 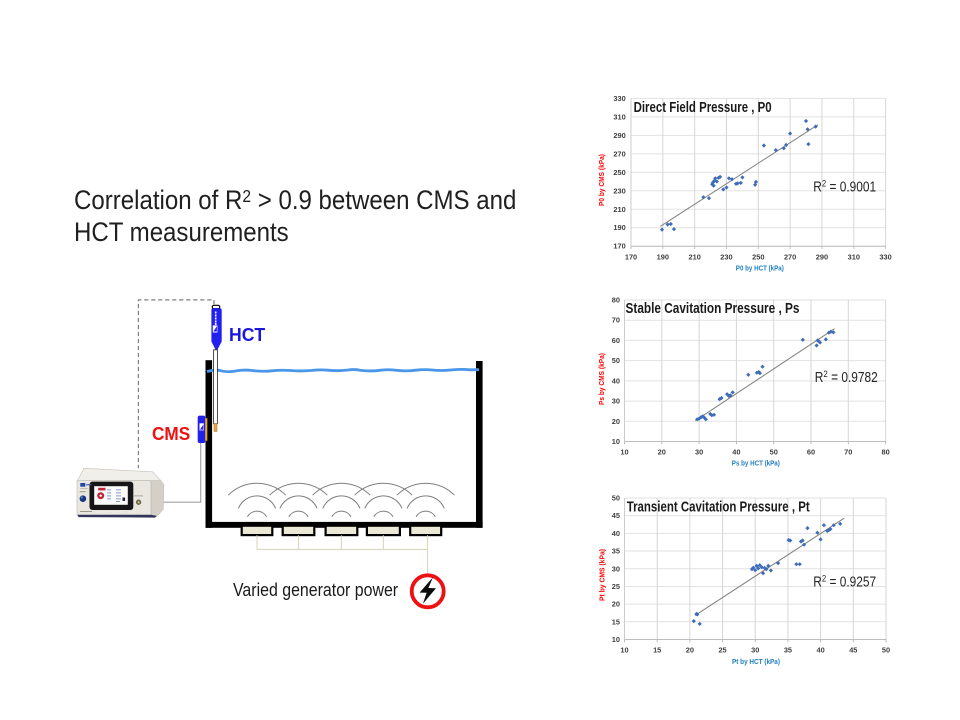 I want to click on svg-text: R2 = 0.9001, so click(x=844, y=186).